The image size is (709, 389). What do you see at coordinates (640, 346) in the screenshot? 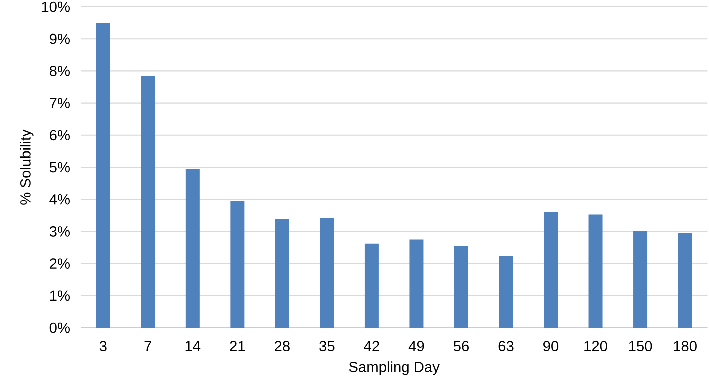
I see `x-tick-label: 150` at bounding box center [640, 346].